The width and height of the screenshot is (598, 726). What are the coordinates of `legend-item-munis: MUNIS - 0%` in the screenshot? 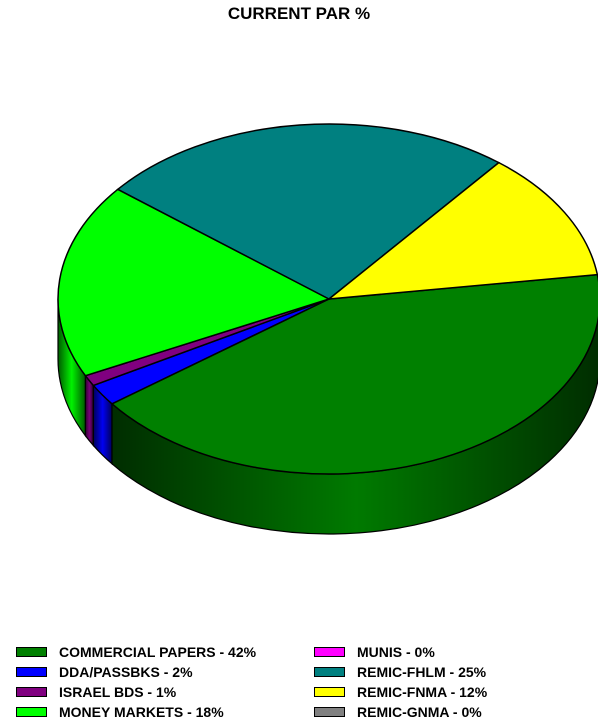 It's located at (374, 652).